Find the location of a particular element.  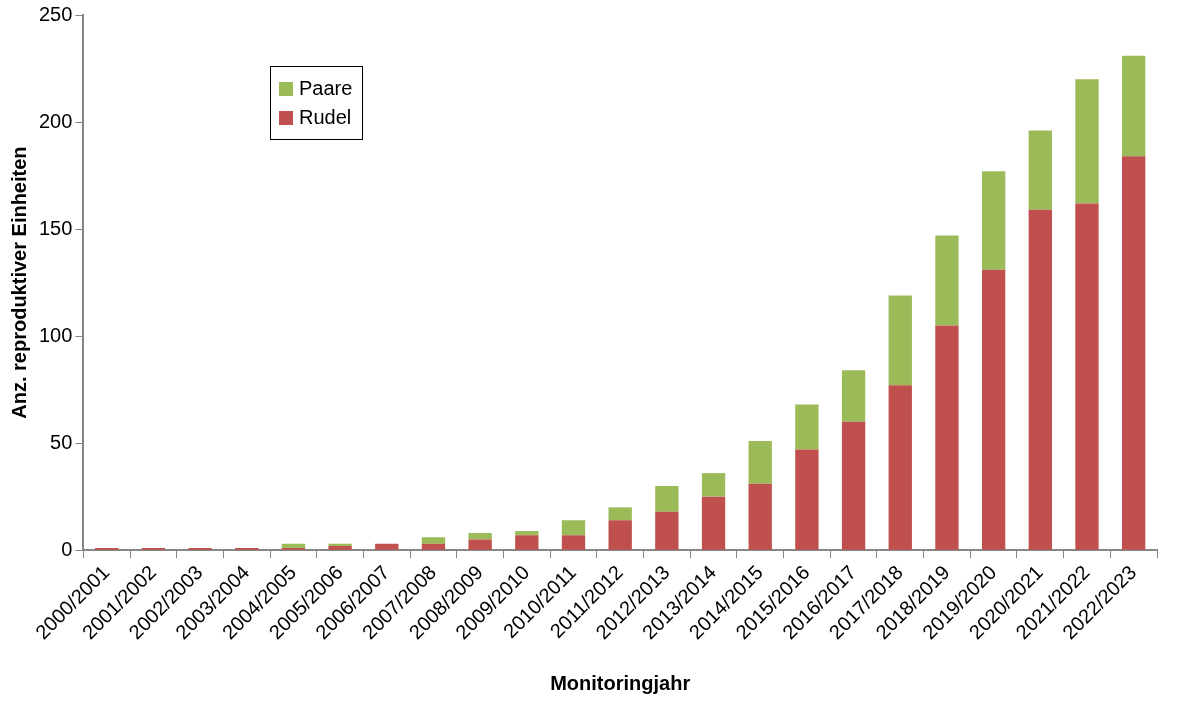

y-tick-label: 100 is located at coordinates (55, 334).